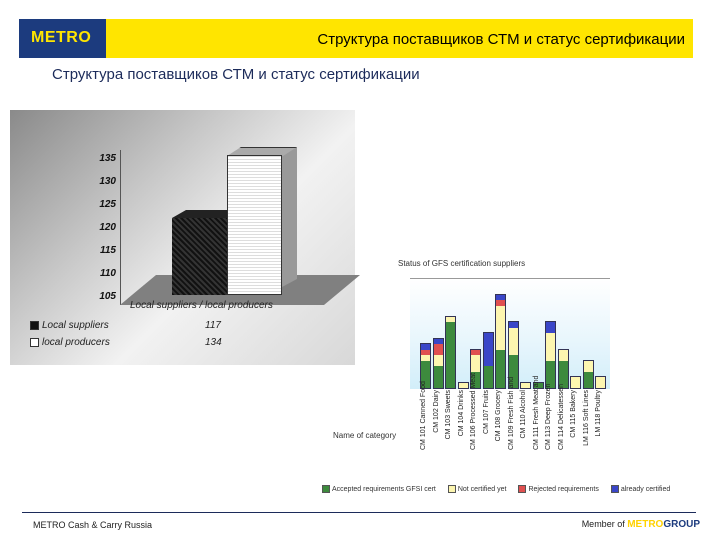  Describe the element at coordinates (645, 489) in the screenshot. I see `legend-label: already certified` at that location.